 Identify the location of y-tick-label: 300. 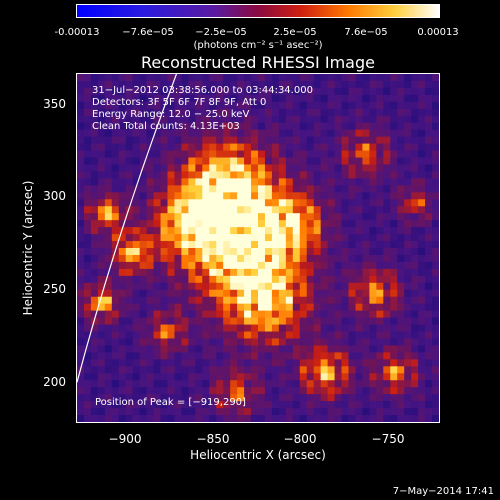
(54, 196).